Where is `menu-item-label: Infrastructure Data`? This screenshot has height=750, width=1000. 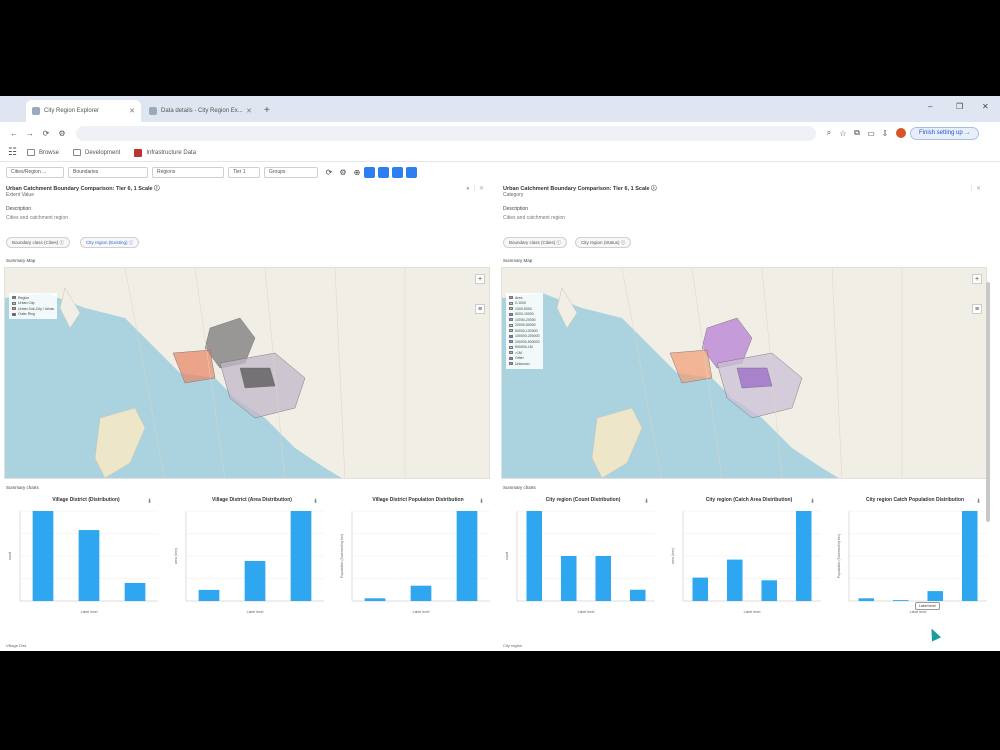
menu-item-label: Infrastructure Data is located at coordinates (171, 152).